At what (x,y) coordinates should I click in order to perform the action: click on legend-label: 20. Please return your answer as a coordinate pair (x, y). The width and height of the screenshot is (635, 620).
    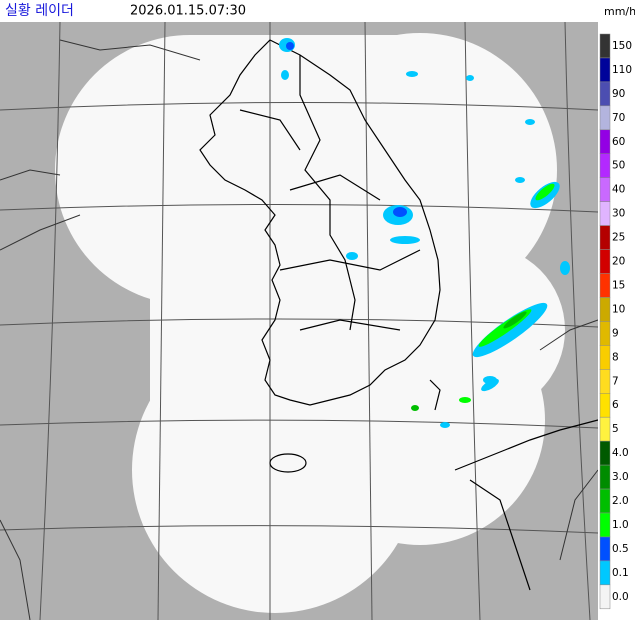
    Looking at the image, I should click on (618, 262).